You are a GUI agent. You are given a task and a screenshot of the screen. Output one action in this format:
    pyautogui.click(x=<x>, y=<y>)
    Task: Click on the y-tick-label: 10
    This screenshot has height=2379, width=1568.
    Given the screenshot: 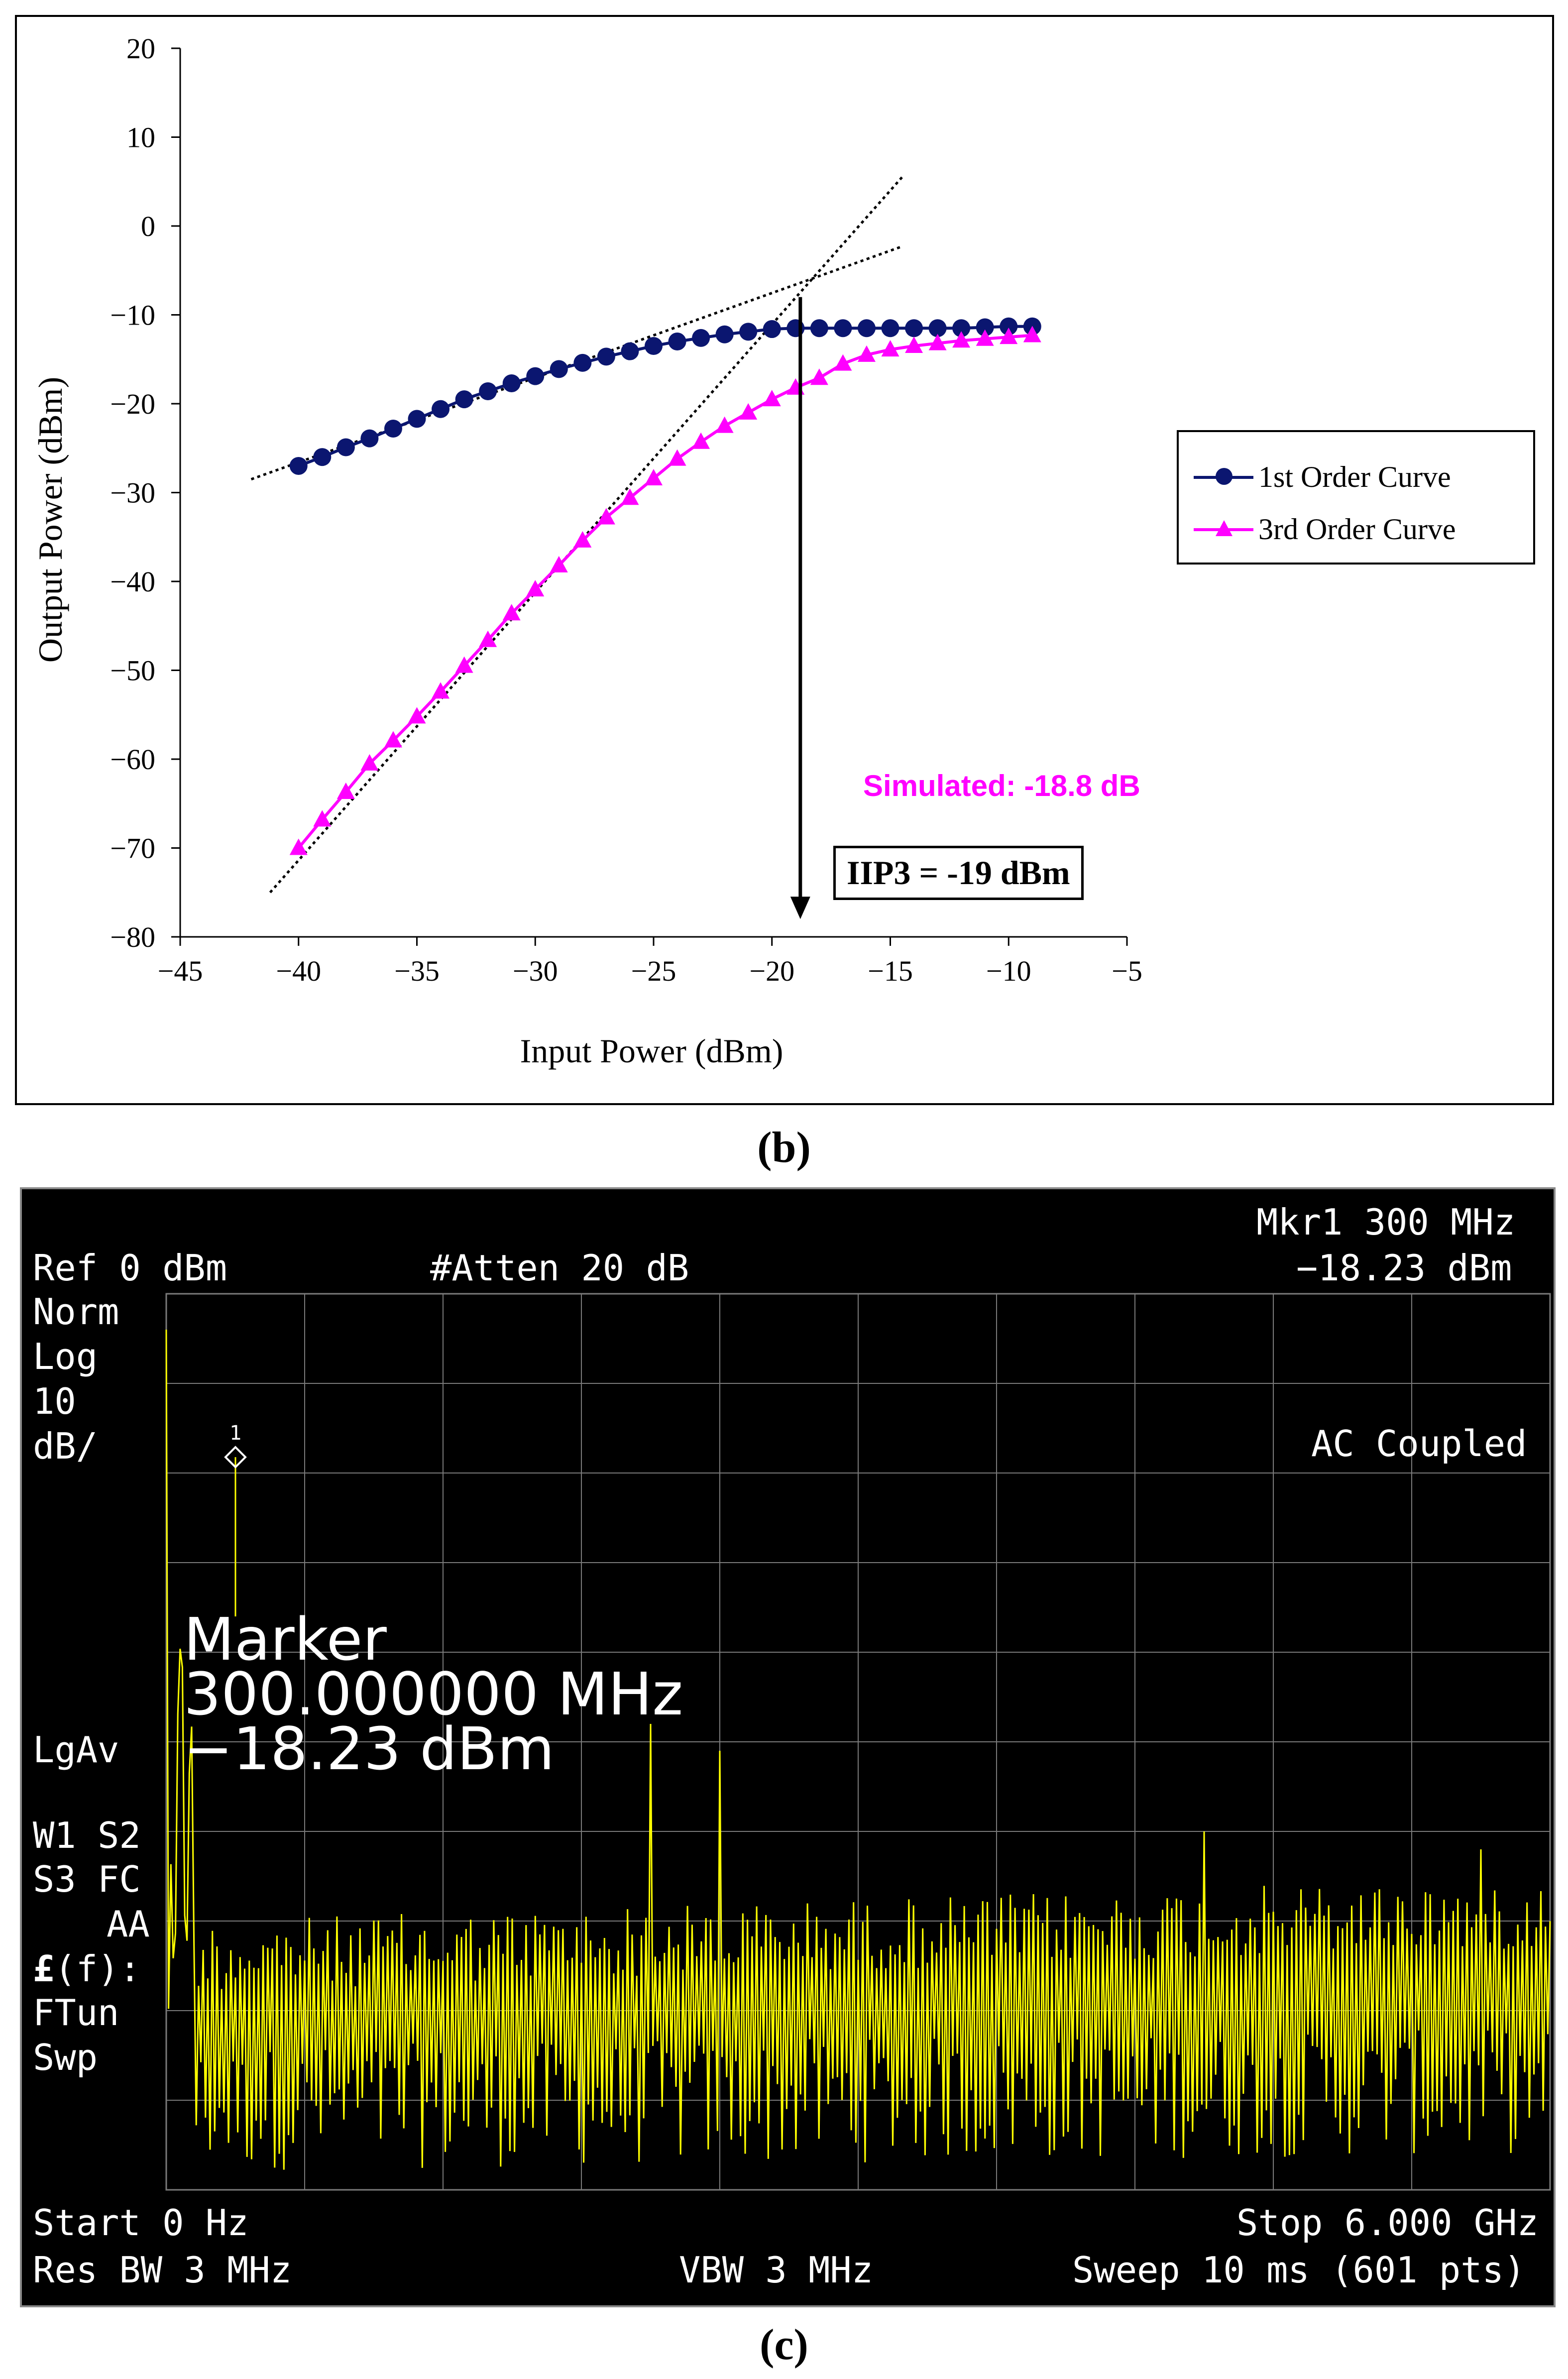 What is the action you would take?
    pyautogui.click(x=141, y=137)
    